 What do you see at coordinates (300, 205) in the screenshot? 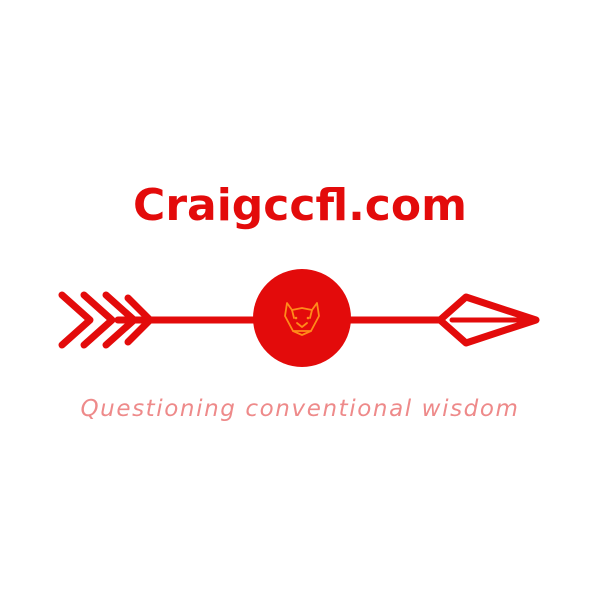
I see `site-title: Craigccfl.com` at bounding box center [300, 205].